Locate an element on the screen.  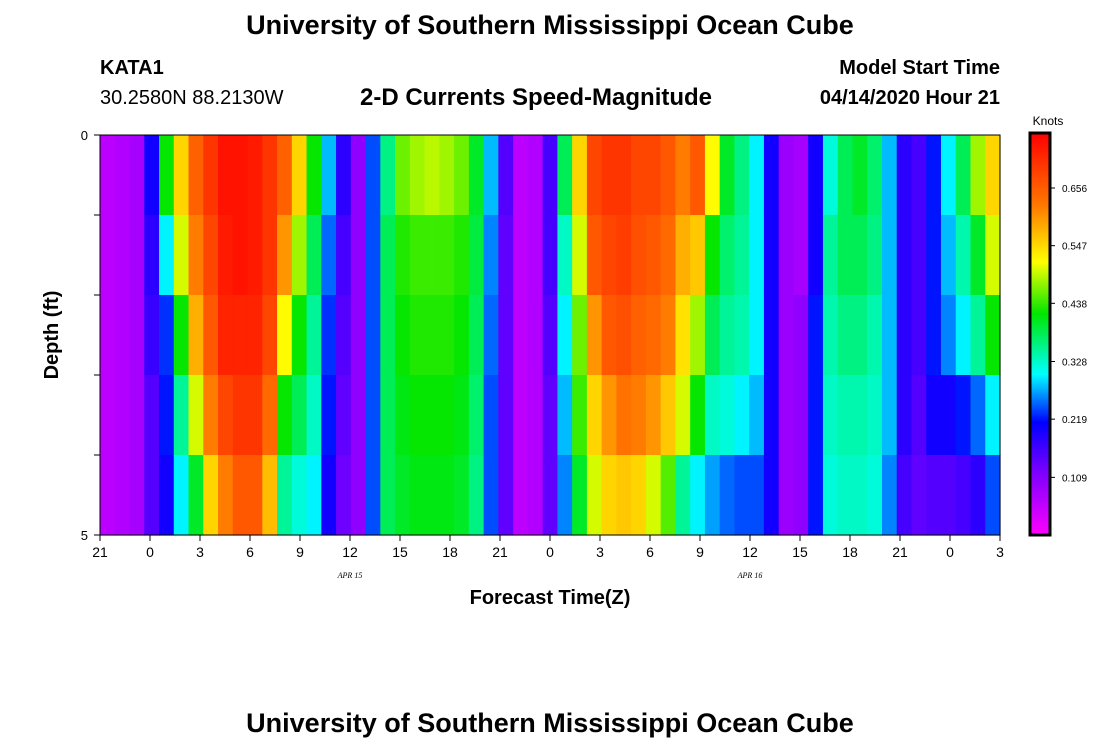
colorbar-tick-label: 0.109 is located at coordinates (1074, 478).